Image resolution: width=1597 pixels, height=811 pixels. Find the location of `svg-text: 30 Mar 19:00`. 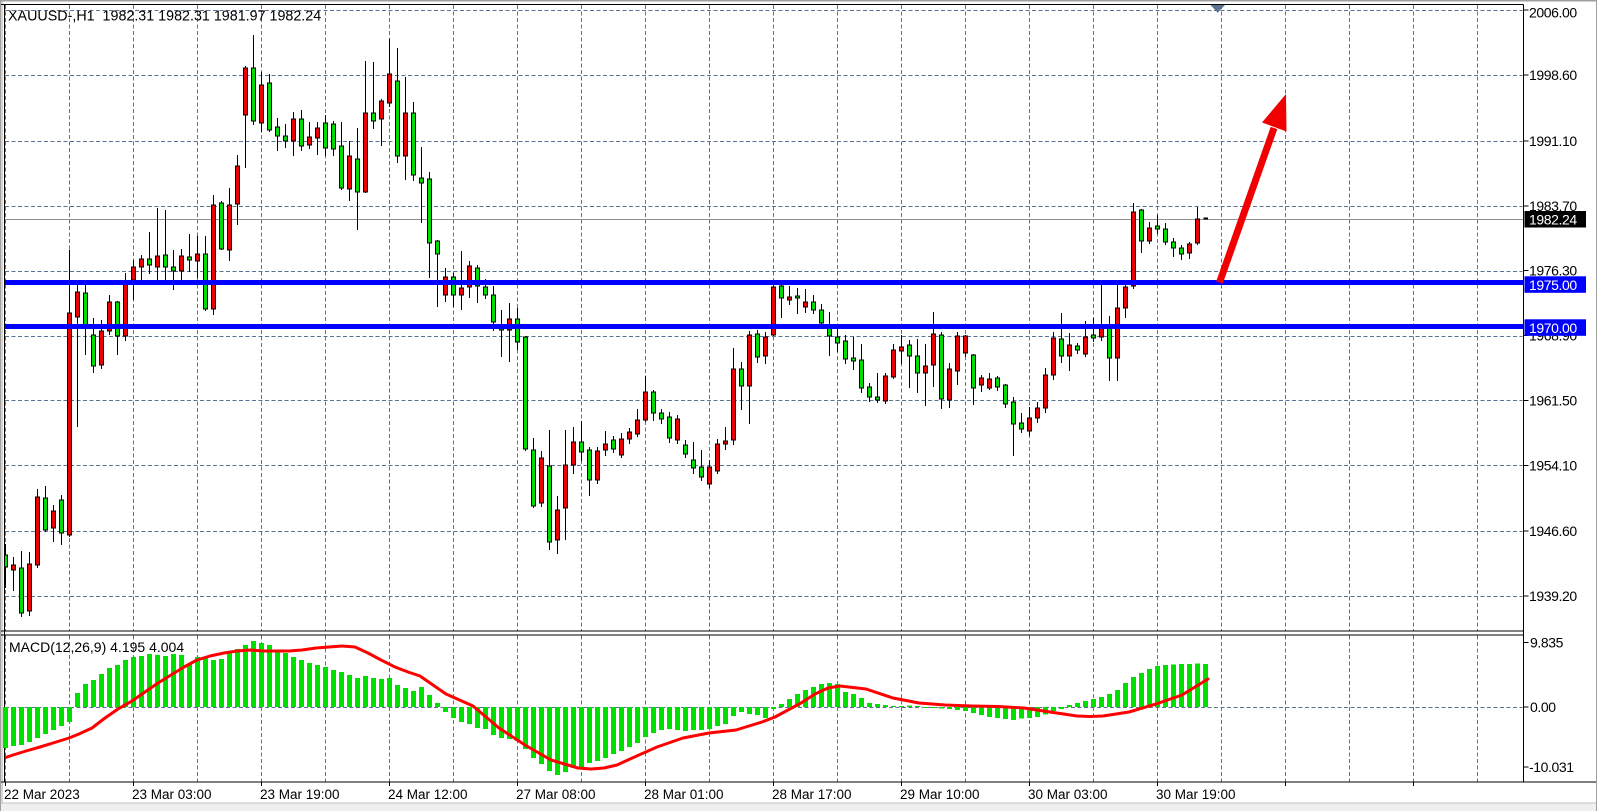

svg-text: 30 Mar 19:00 is located at coordinates (1196, 794).